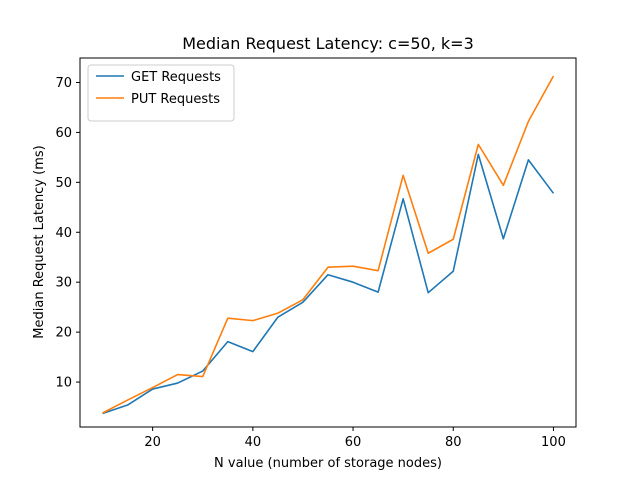 The width and height of the screenshot is (640, 480). Describe the element at coordinates (328, 43) in the screenshot. I see `chart-title: Median Request Latency: c=50, k=3` at that location.